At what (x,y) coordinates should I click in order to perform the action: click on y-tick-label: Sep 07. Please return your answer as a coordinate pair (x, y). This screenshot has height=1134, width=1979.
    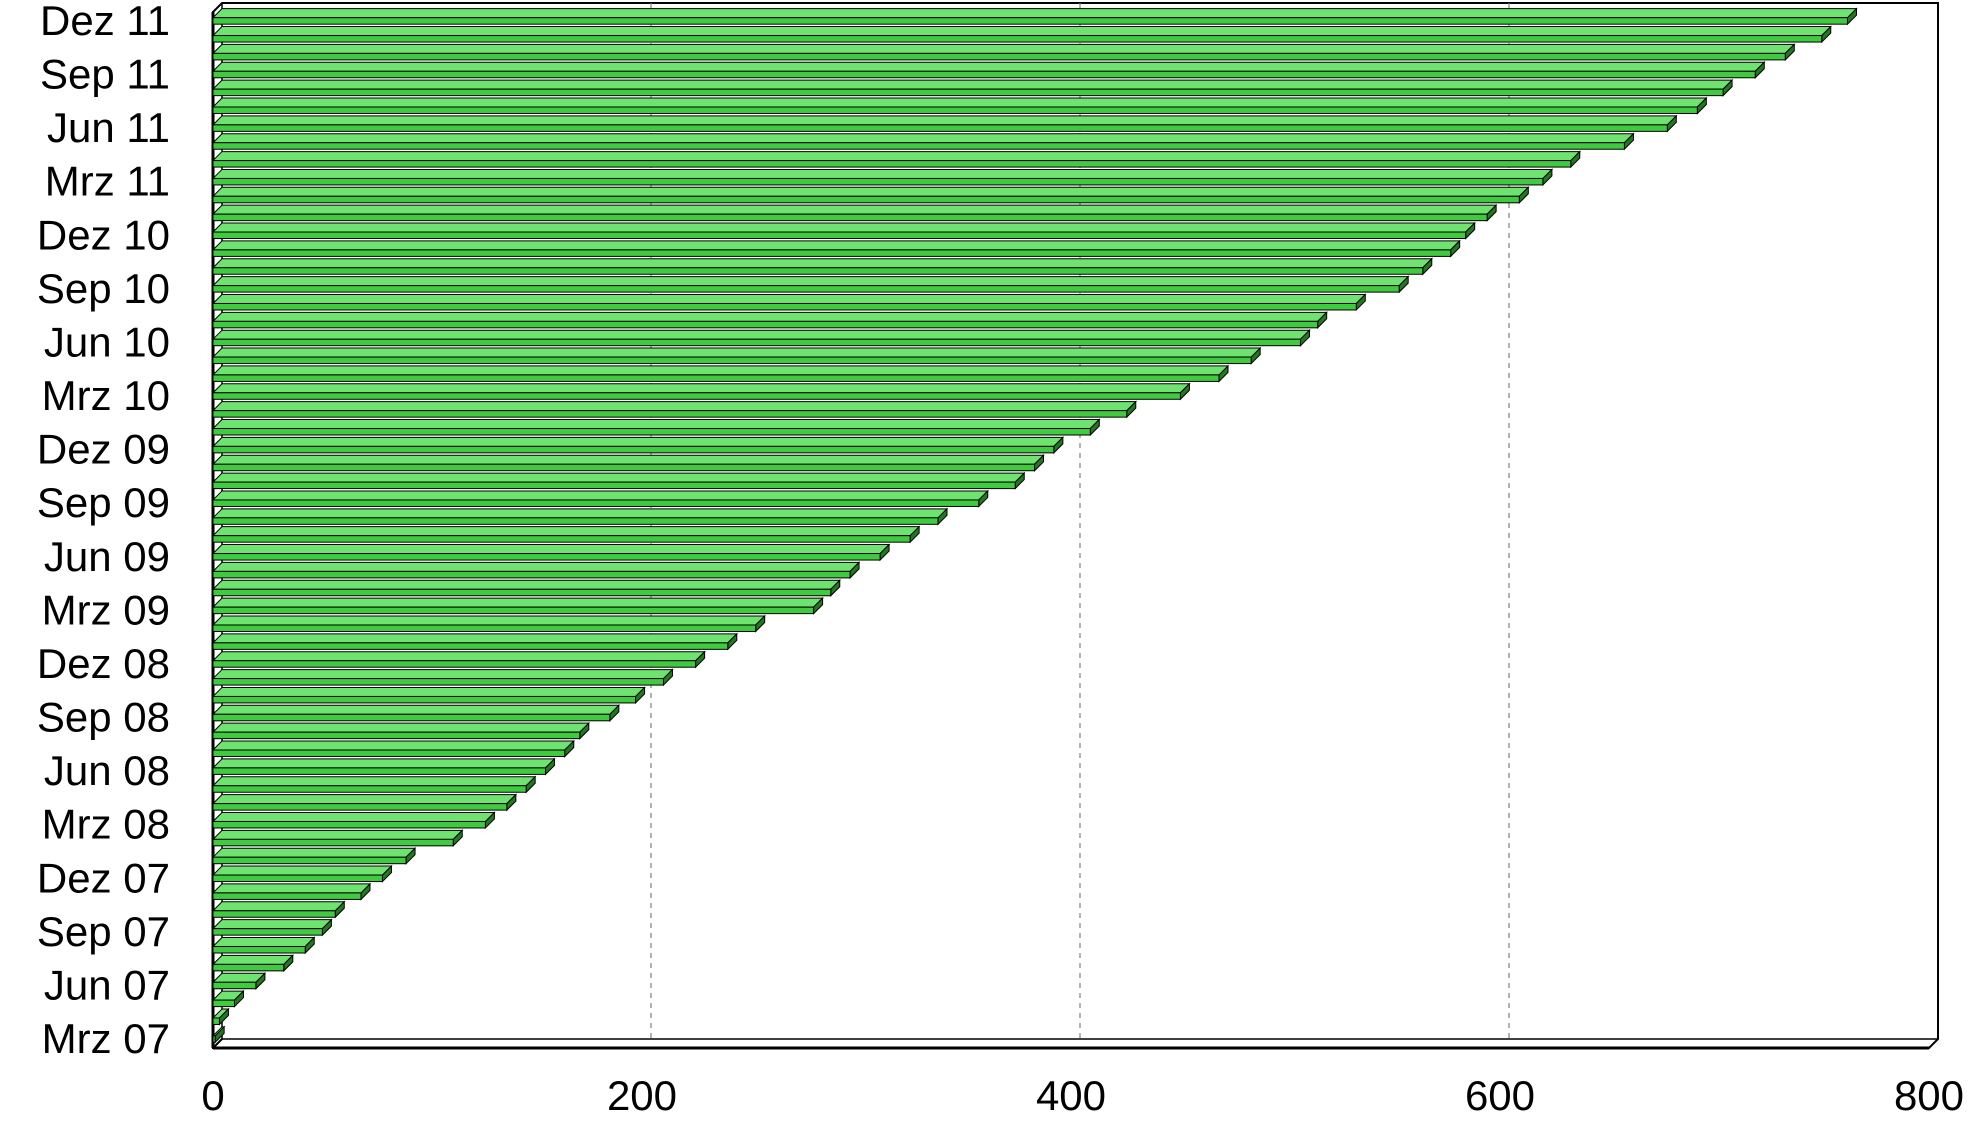
    Looking at the image, I should click on (103, 931).